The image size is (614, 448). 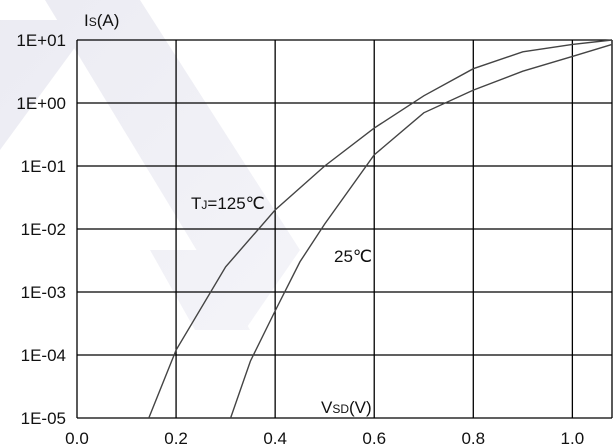 I want to click on x-tick-label: 0.8, so click(x=473, y=438).